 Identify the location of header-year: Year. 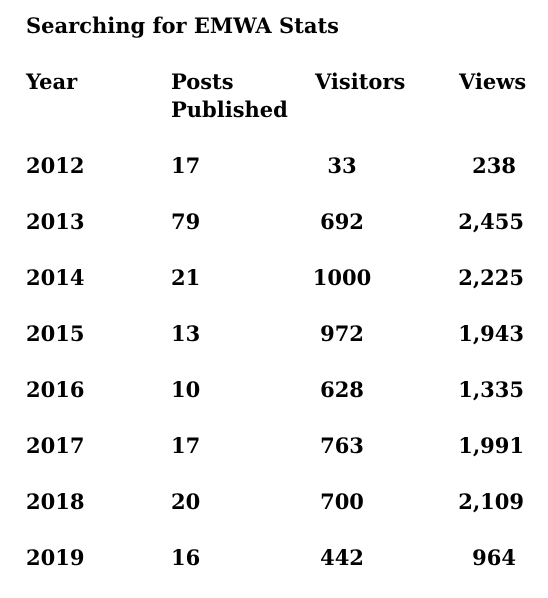
(52, 81).